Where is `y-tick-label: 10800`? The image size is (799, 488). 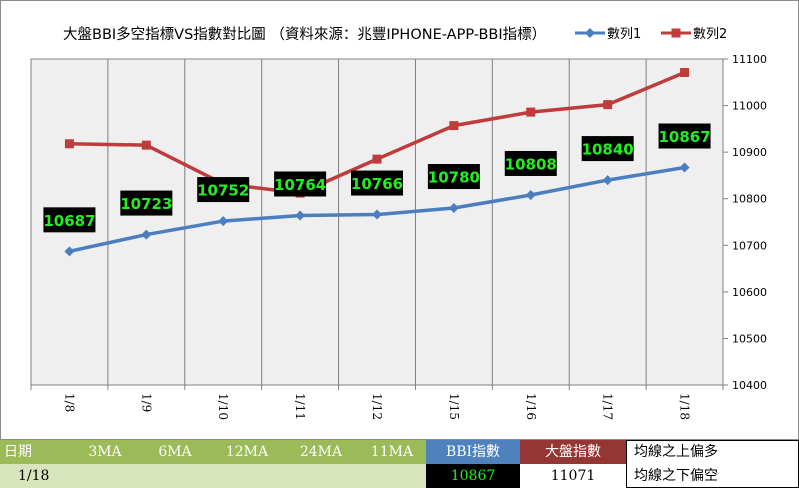
y-tick-label: 10800 is located at coordinates (749, 199).